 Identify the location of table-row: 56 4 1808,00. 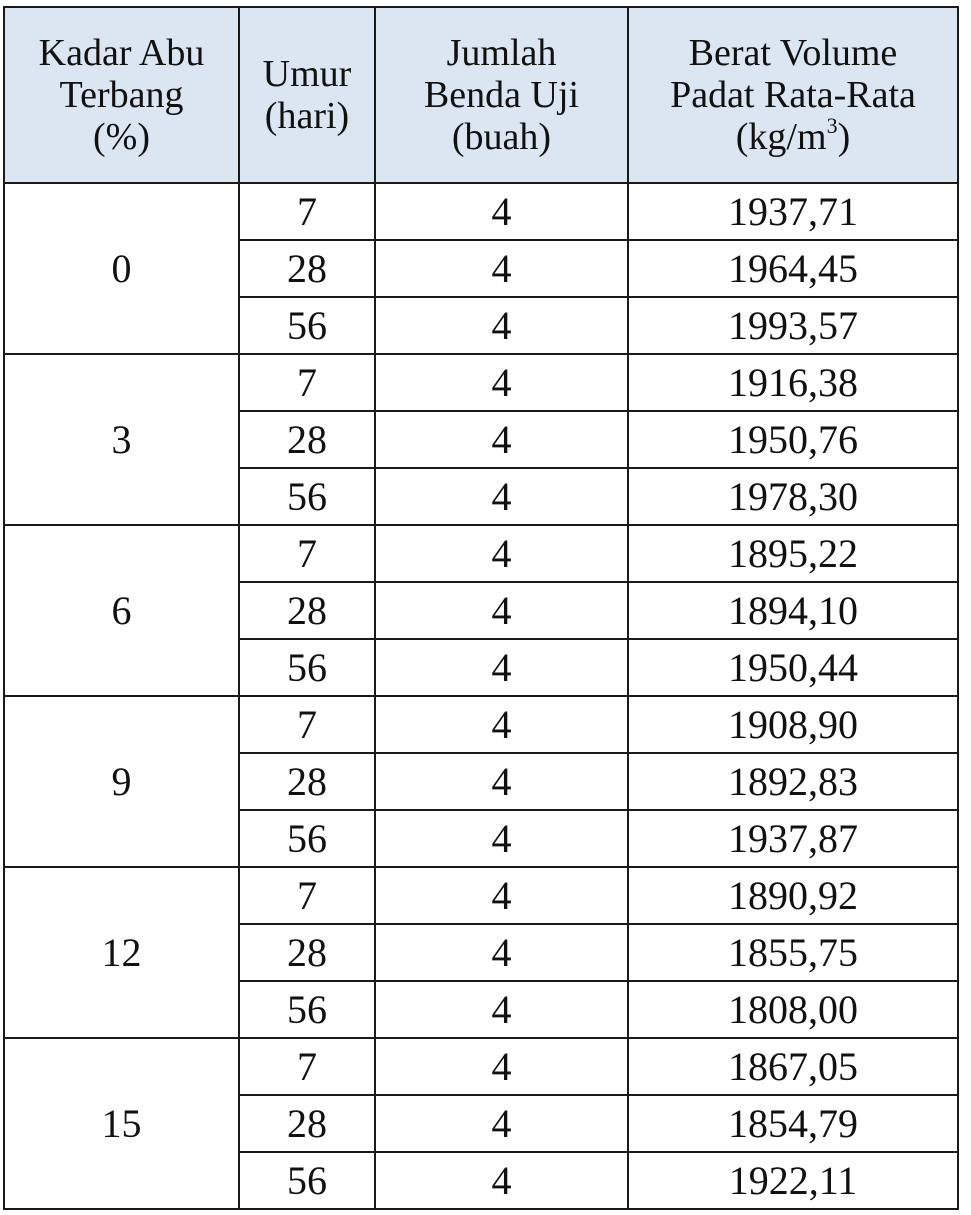
(481, 1009).